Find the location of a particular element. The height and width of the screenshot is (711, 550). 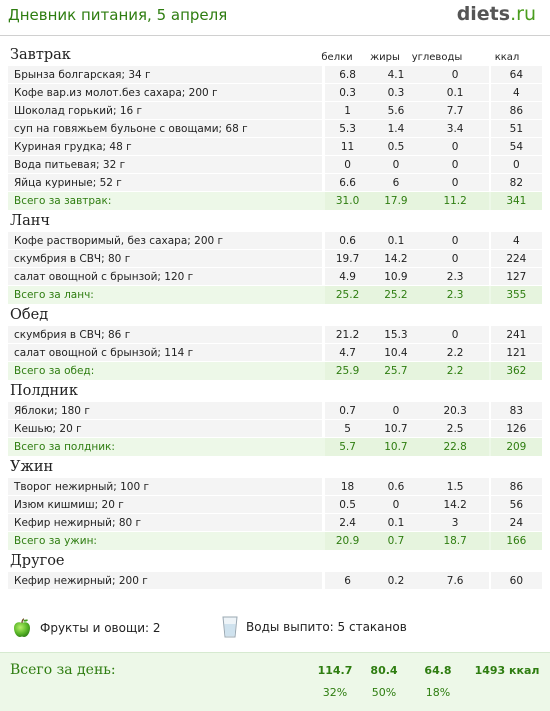

meal-header: Полдник is located at coordinates (275, 391).